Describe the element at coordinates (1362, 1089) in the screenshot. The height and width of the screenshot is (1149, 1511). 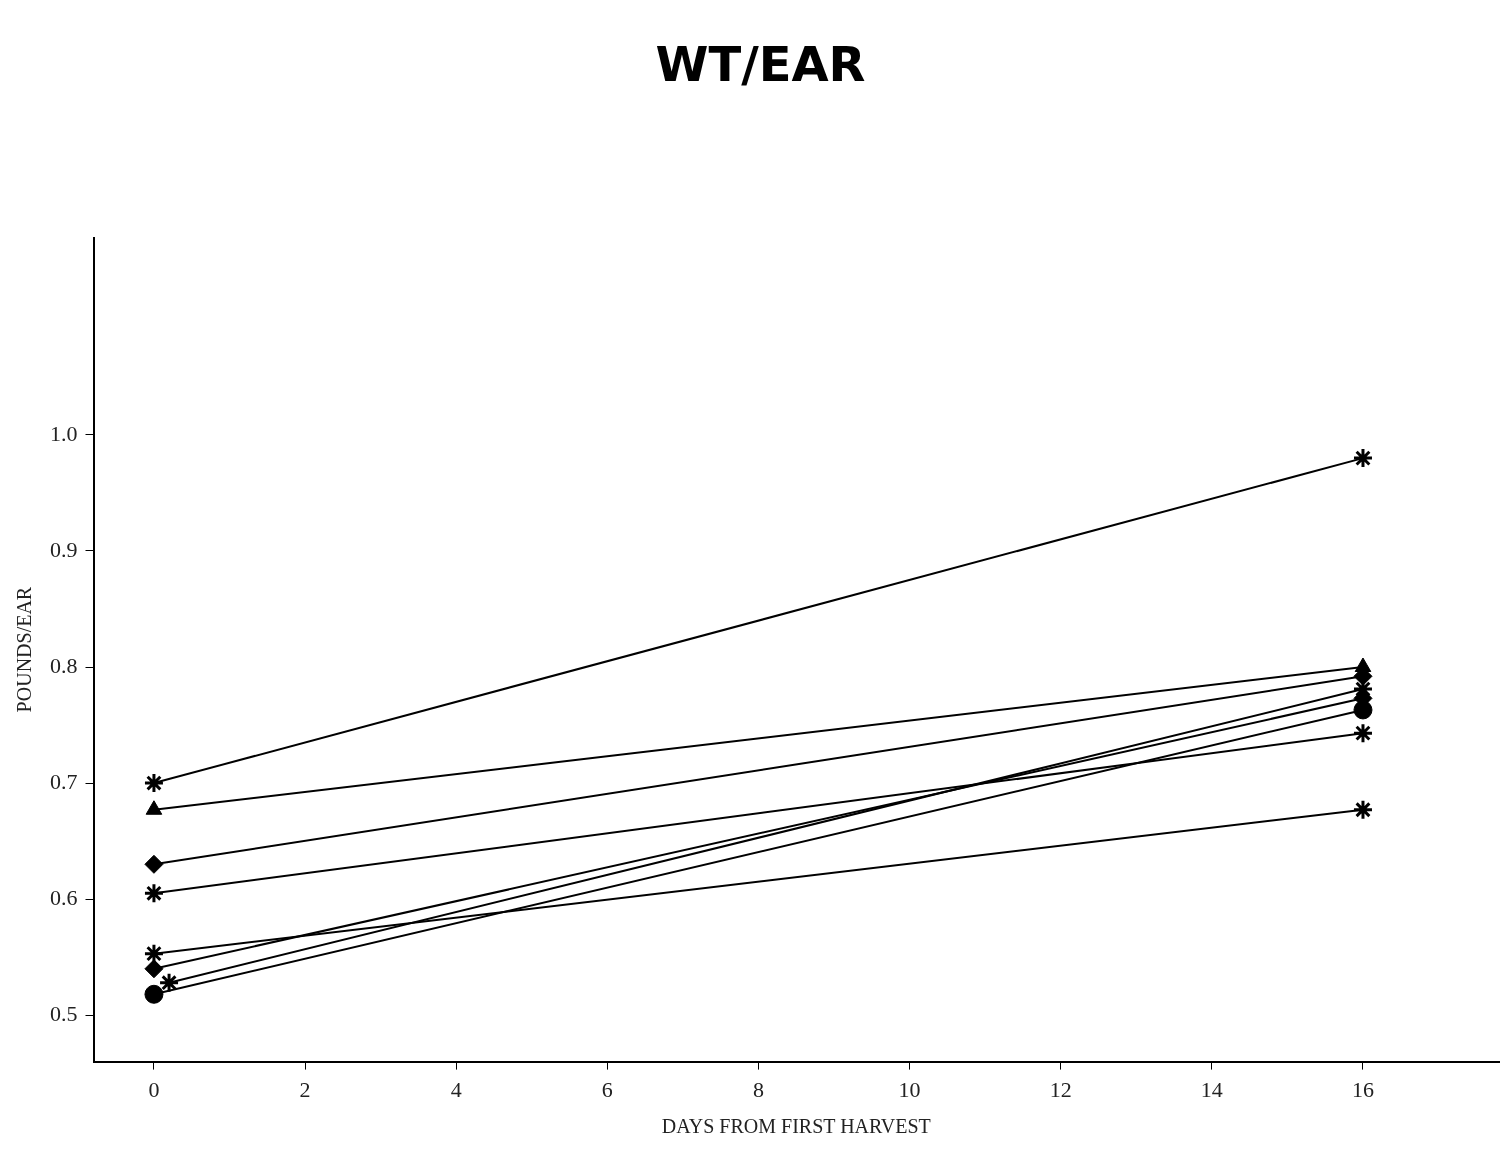
I see `x-tick-label: 16` at that location.